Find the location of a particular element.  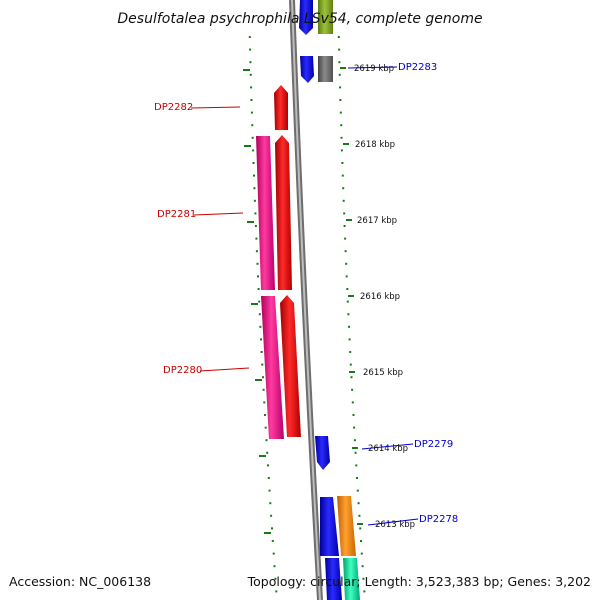

gene-label-dp2283: DP2283 is located at coordinates (417, 67).